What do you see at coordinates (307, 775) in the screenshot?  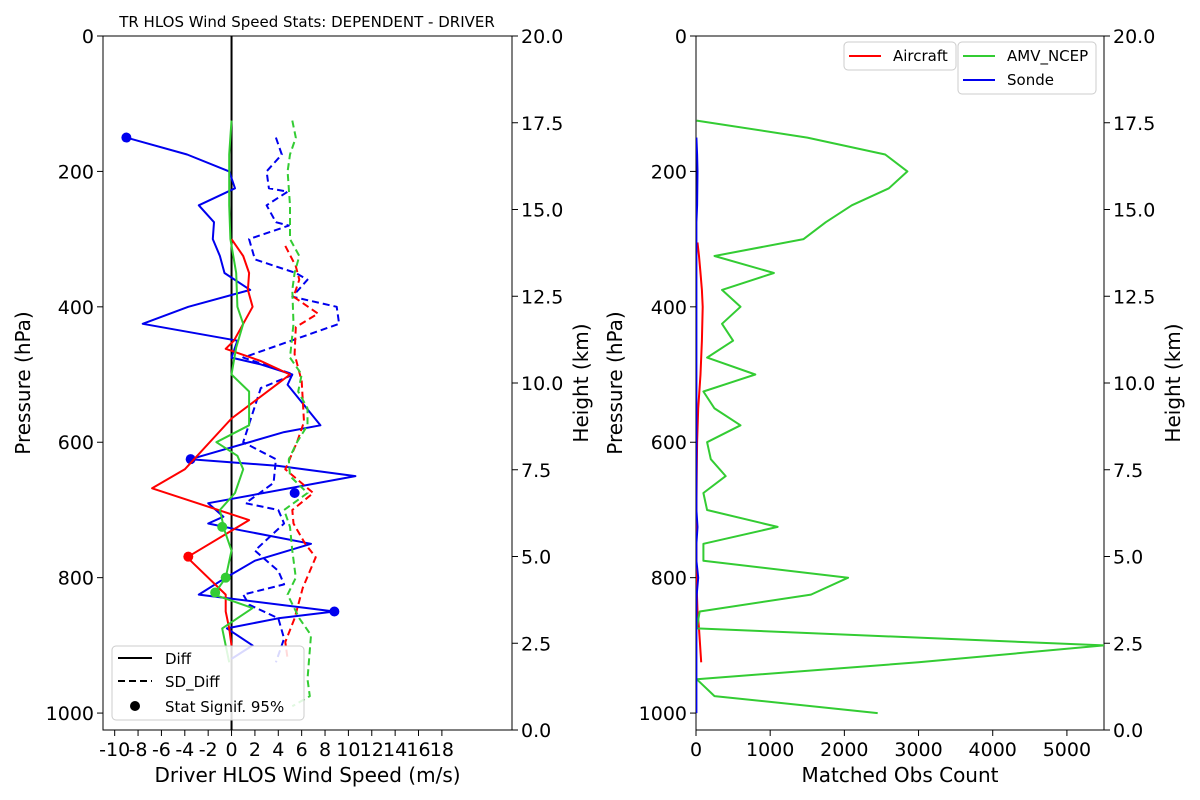 I see `x-axis-title: Driver HLOS Wind Speed (m/s)` at bounding box center [307, 775].